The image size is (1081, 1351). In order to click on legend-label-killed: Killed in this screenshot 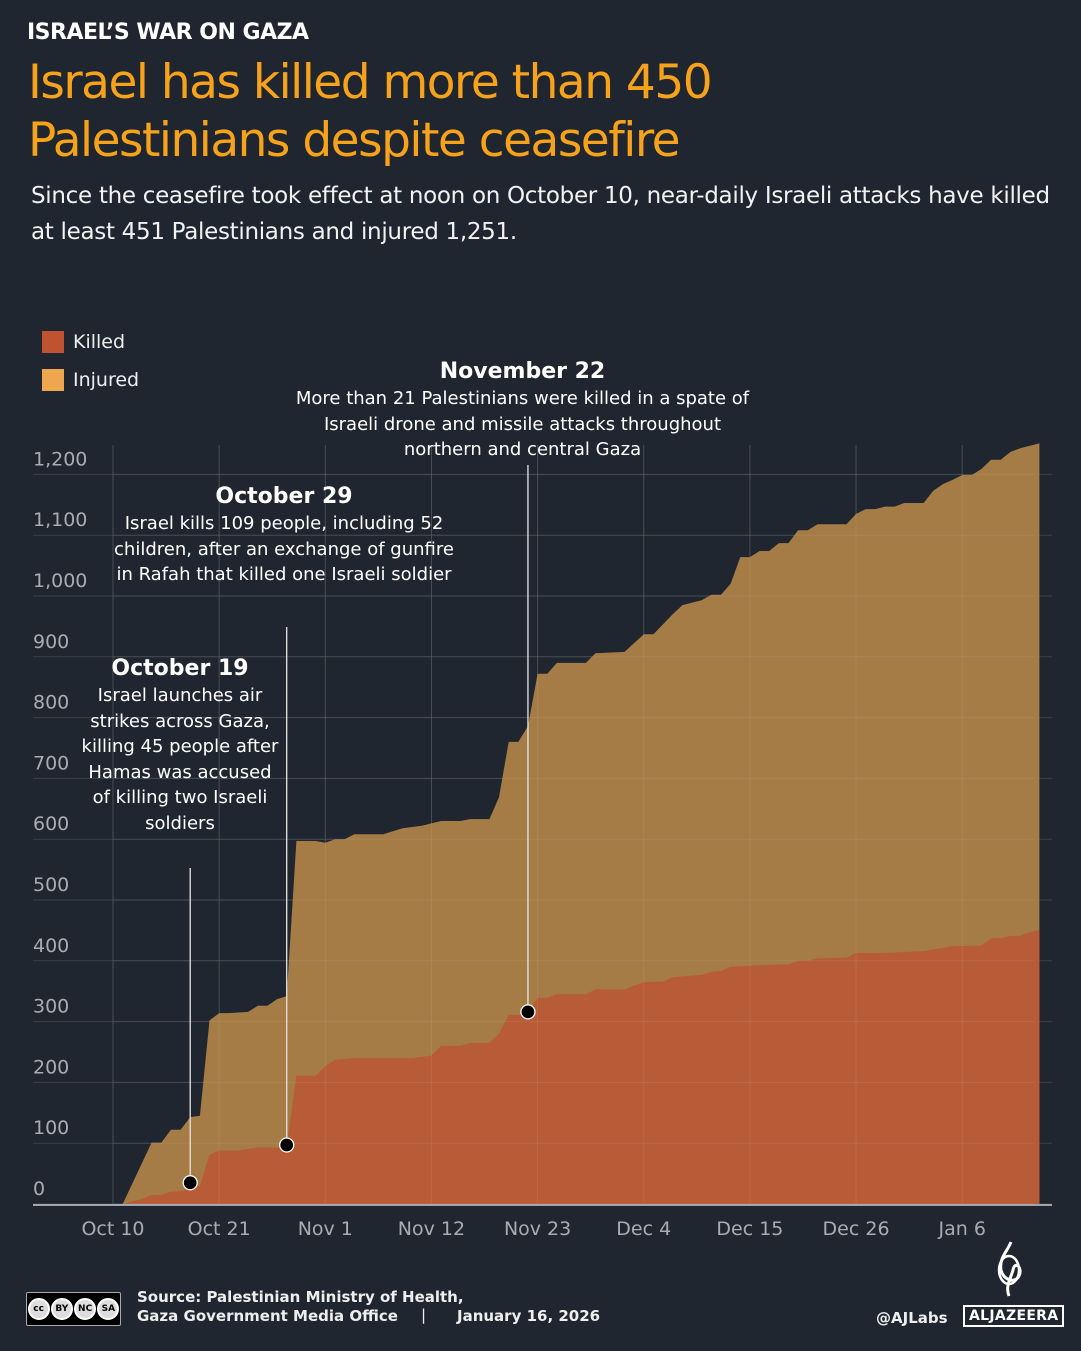, I will do `click(99, 342)`.